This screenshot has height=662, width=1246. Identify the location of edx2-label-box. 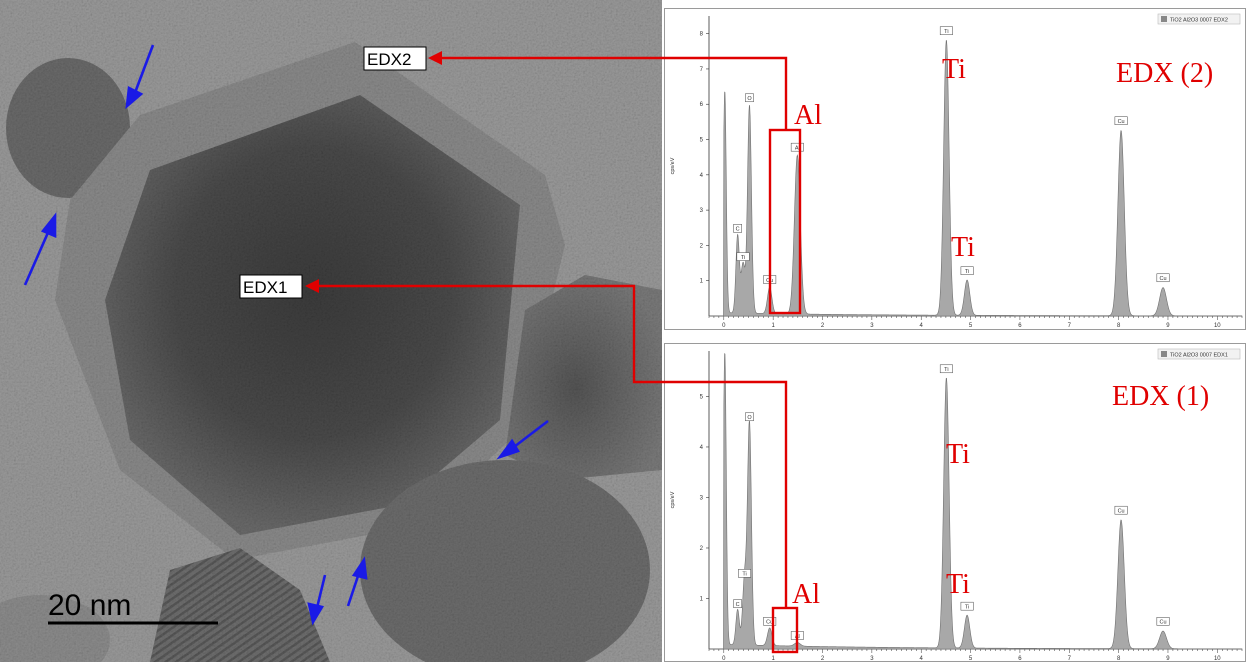
(395, 58).